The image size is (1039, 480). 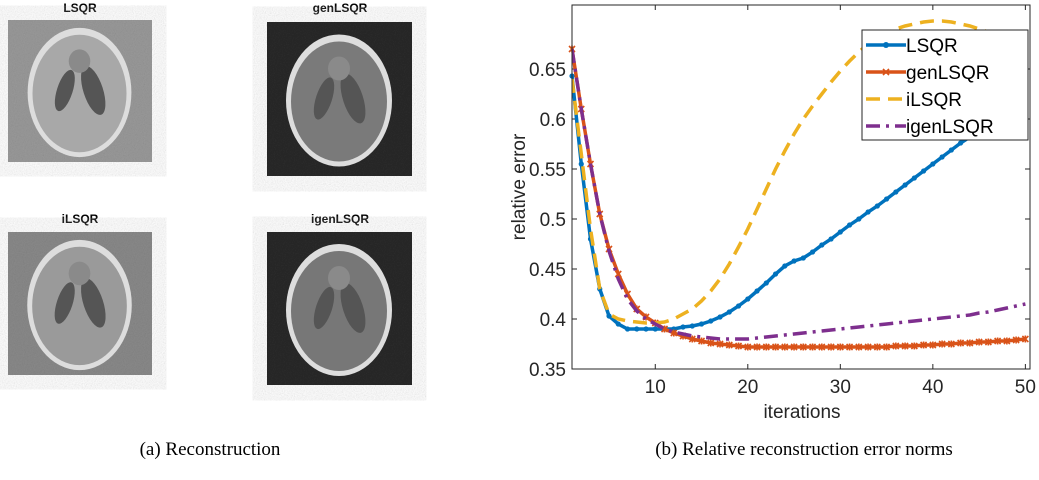 I want to click on y-tick-label: 0.45, so click(x=547, y=270).